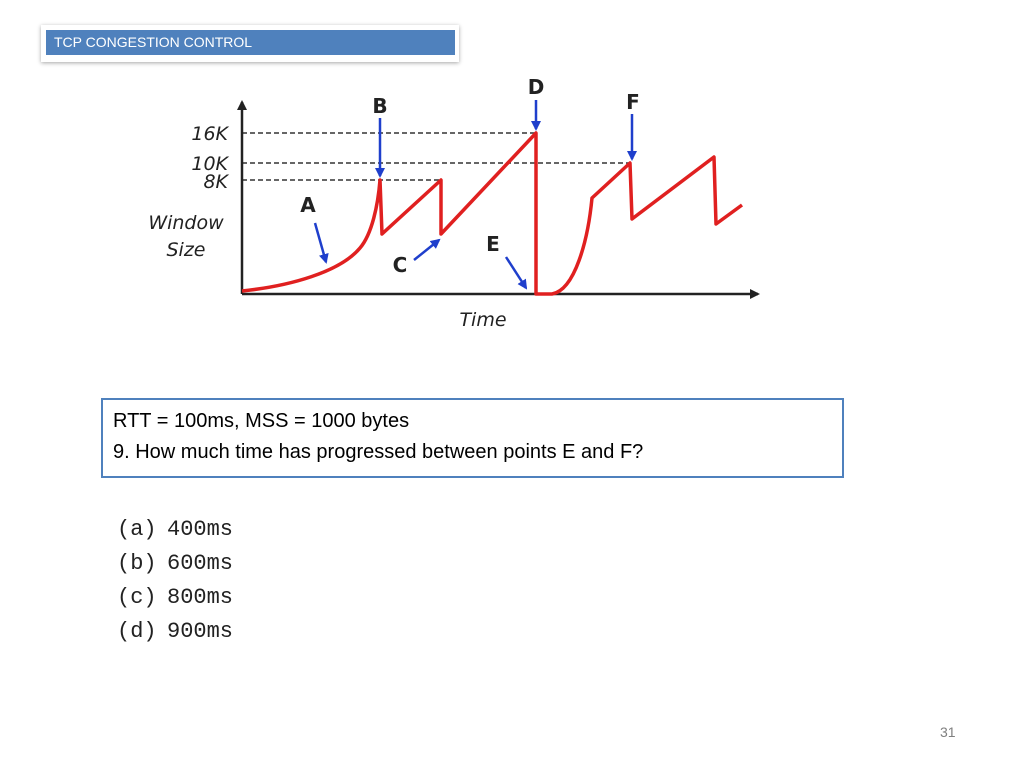 This screenshot has height=768, width=1024. I want to click on answer-letter: (c), so click(137, 597).